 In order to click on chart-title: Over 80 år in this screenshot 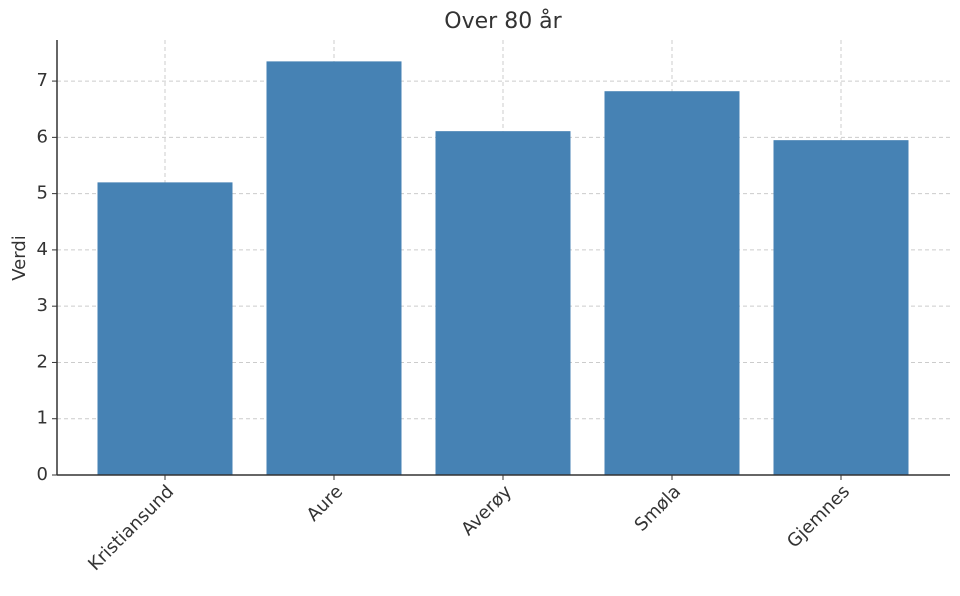, I will do `click(503, 21)`.